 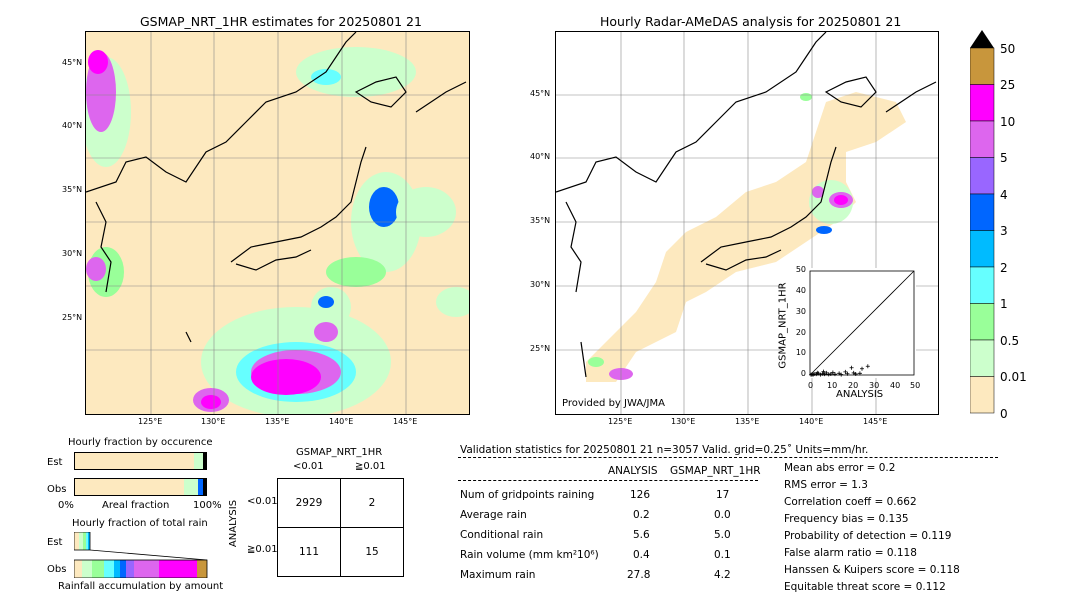 What do you see at coordinates (372, 552) in the screenshot?
I see `contingency-cell: 15` at bounding box center [372, 552].